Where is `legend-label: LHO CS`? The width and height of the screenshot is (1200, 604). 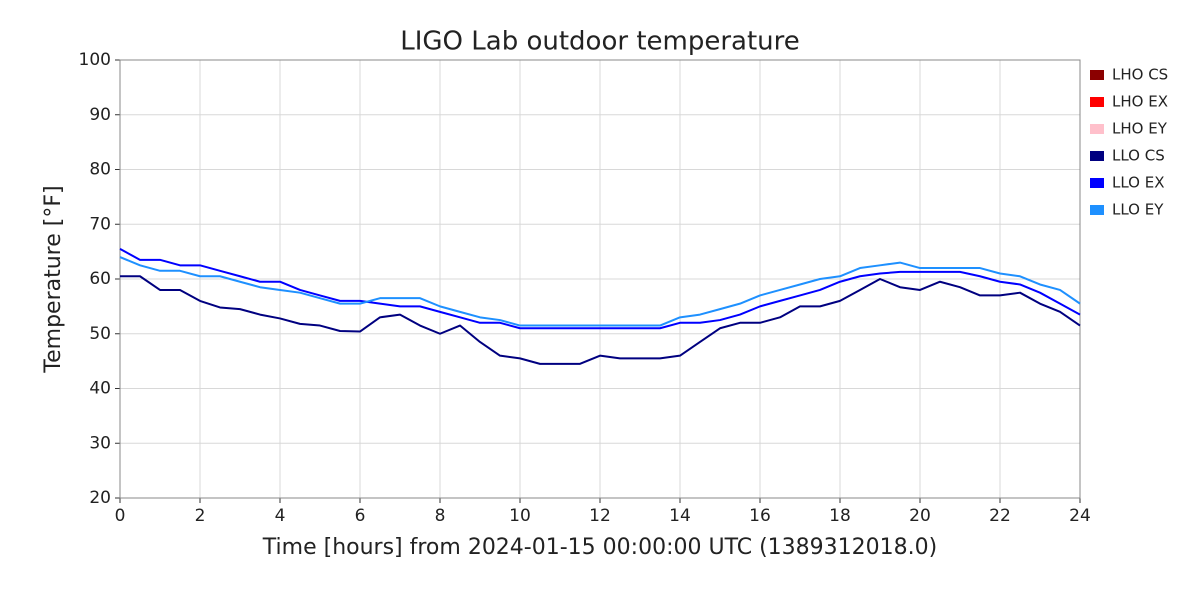
legend-label: LHO CS is located at coordinates (1140, 75).